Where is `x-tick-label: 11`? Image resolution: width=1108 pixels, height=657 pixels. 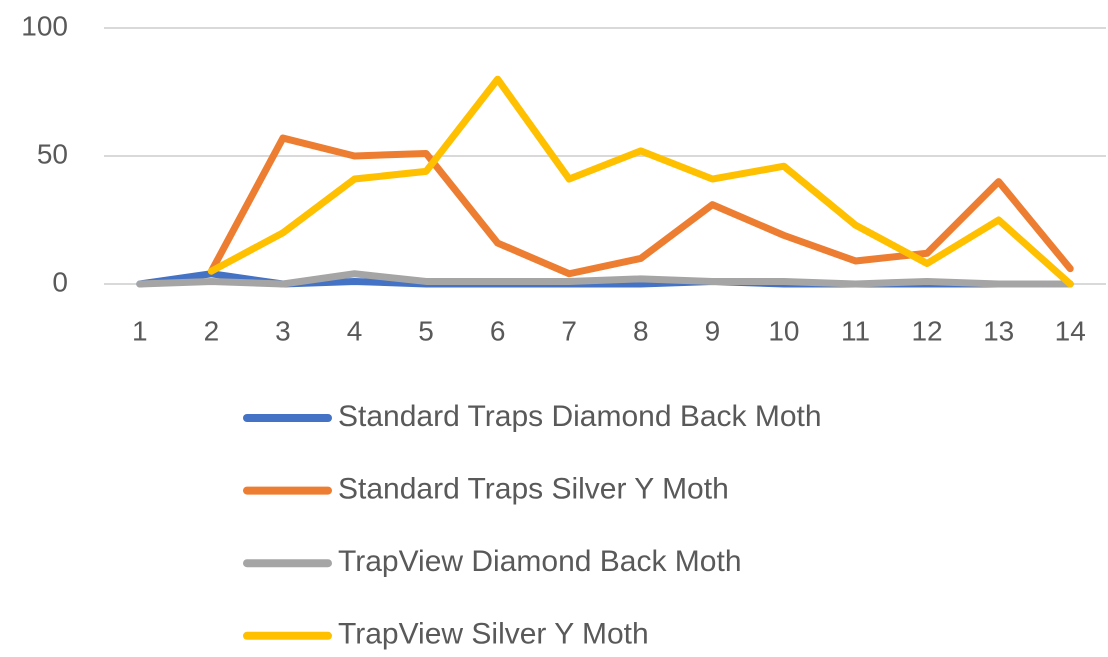
x-tick-label: 11 is located at coordinates (855, 330).